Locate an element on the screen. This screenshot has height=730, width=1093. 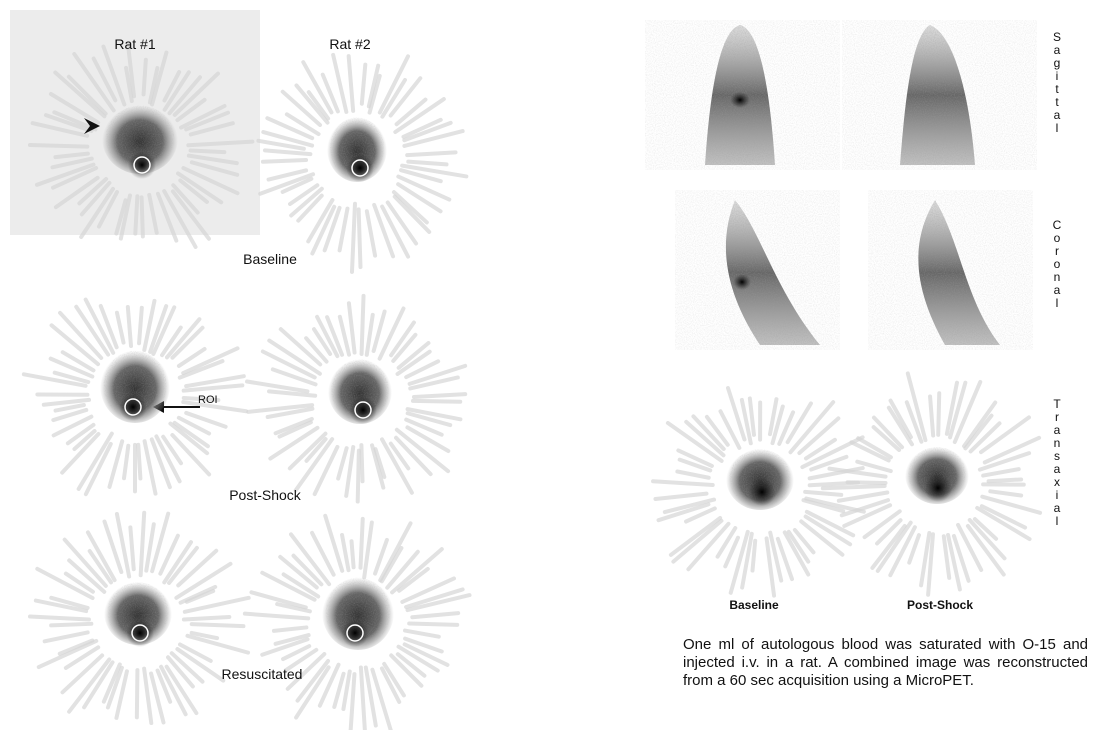
activity-noise is located at coordinates (135, 385).